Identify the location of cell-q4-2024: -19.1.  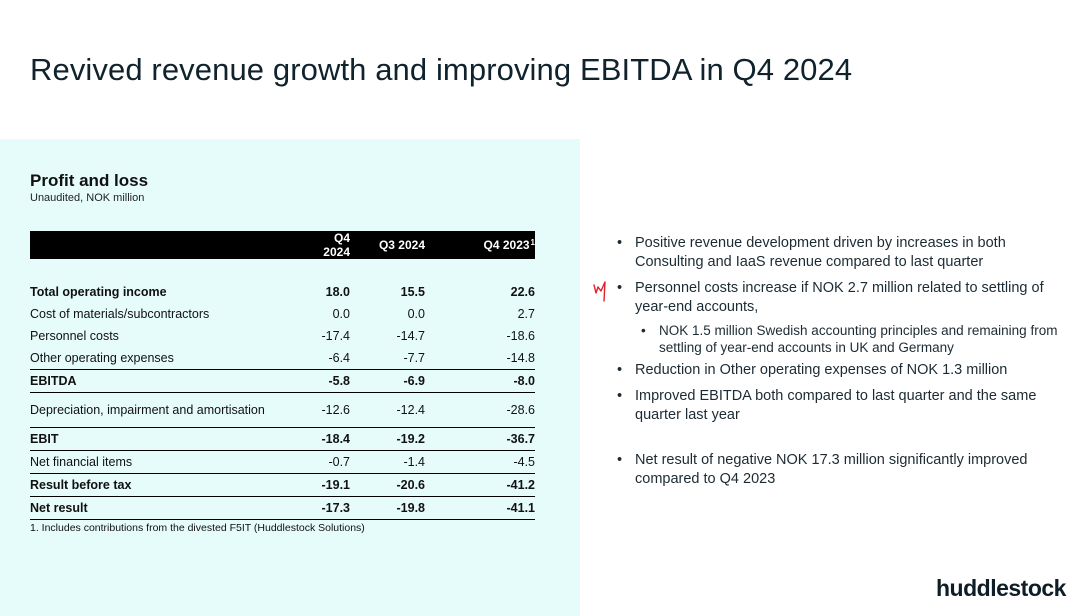
(332, 485).